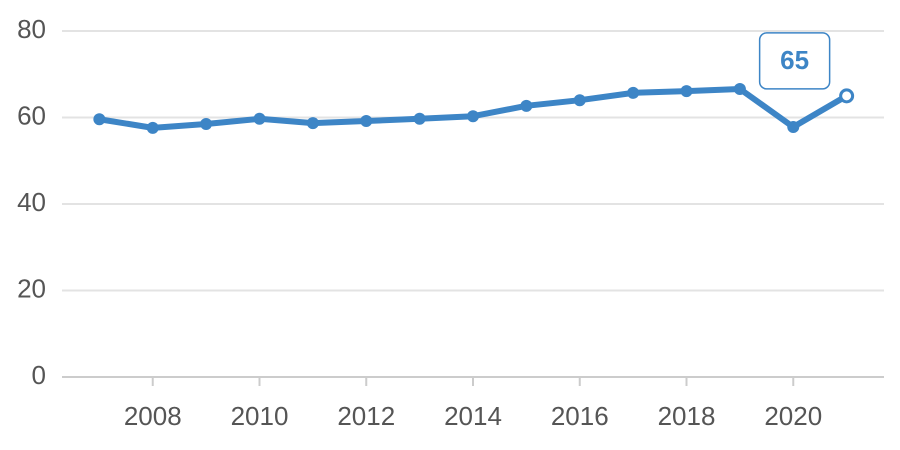 The width and height of the screenshot is (900, 450). Describe the element at coordinates (260, 416) in the screenshot. I see `x-tick-label: 2010` at that location.